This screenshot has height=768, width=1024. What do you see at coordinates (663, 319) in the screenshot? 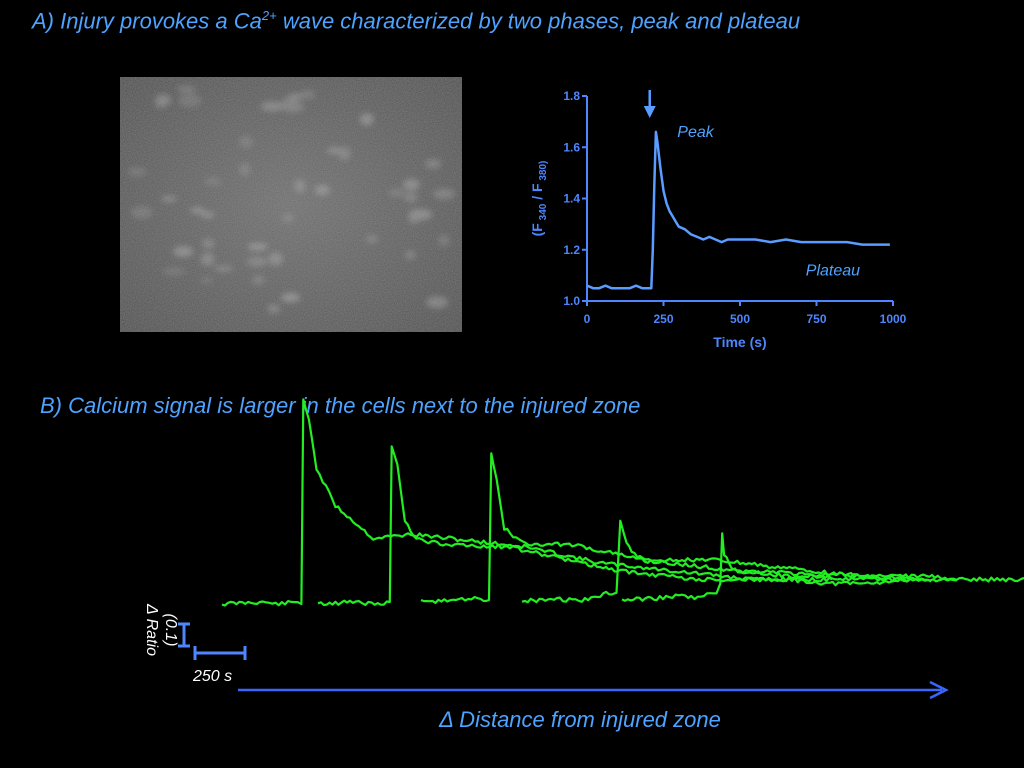
I see `x-tick-label: 250` at bounding box center [663, 319].